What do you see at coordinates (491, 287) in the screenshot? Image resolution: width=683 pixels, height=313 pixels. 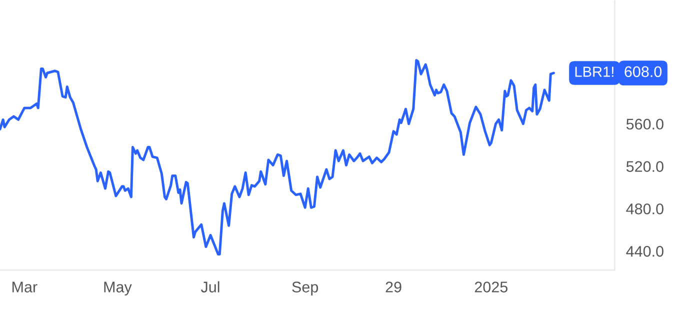 I see `x-tick-label: 2025` at bounding box center [491, 287].